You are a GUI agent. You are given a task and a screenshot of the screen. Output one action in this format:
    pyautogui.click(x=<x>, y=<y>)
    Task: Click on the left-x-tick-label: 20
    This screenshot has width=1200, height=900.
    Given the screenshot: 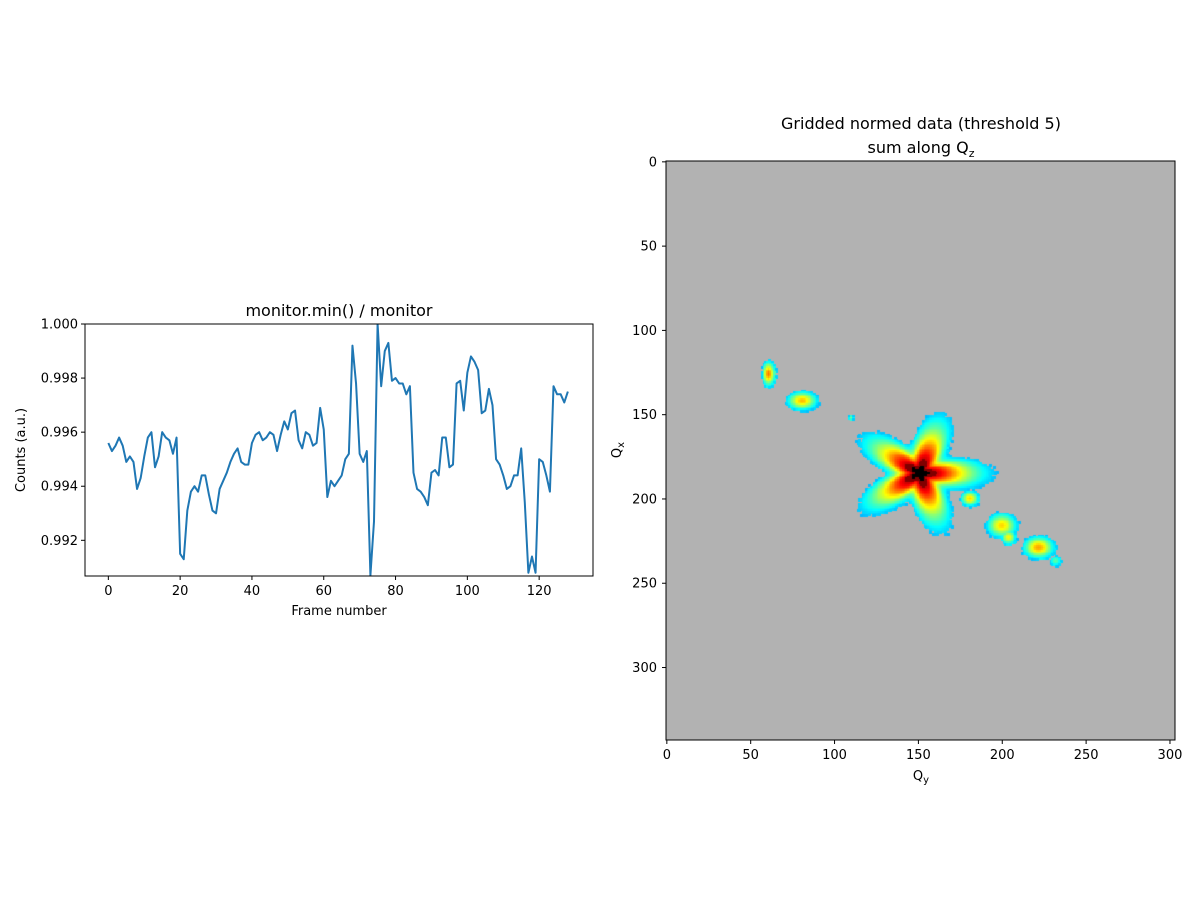 What is the action you would take?
    pyautogui.click(x=180, y=591)
    